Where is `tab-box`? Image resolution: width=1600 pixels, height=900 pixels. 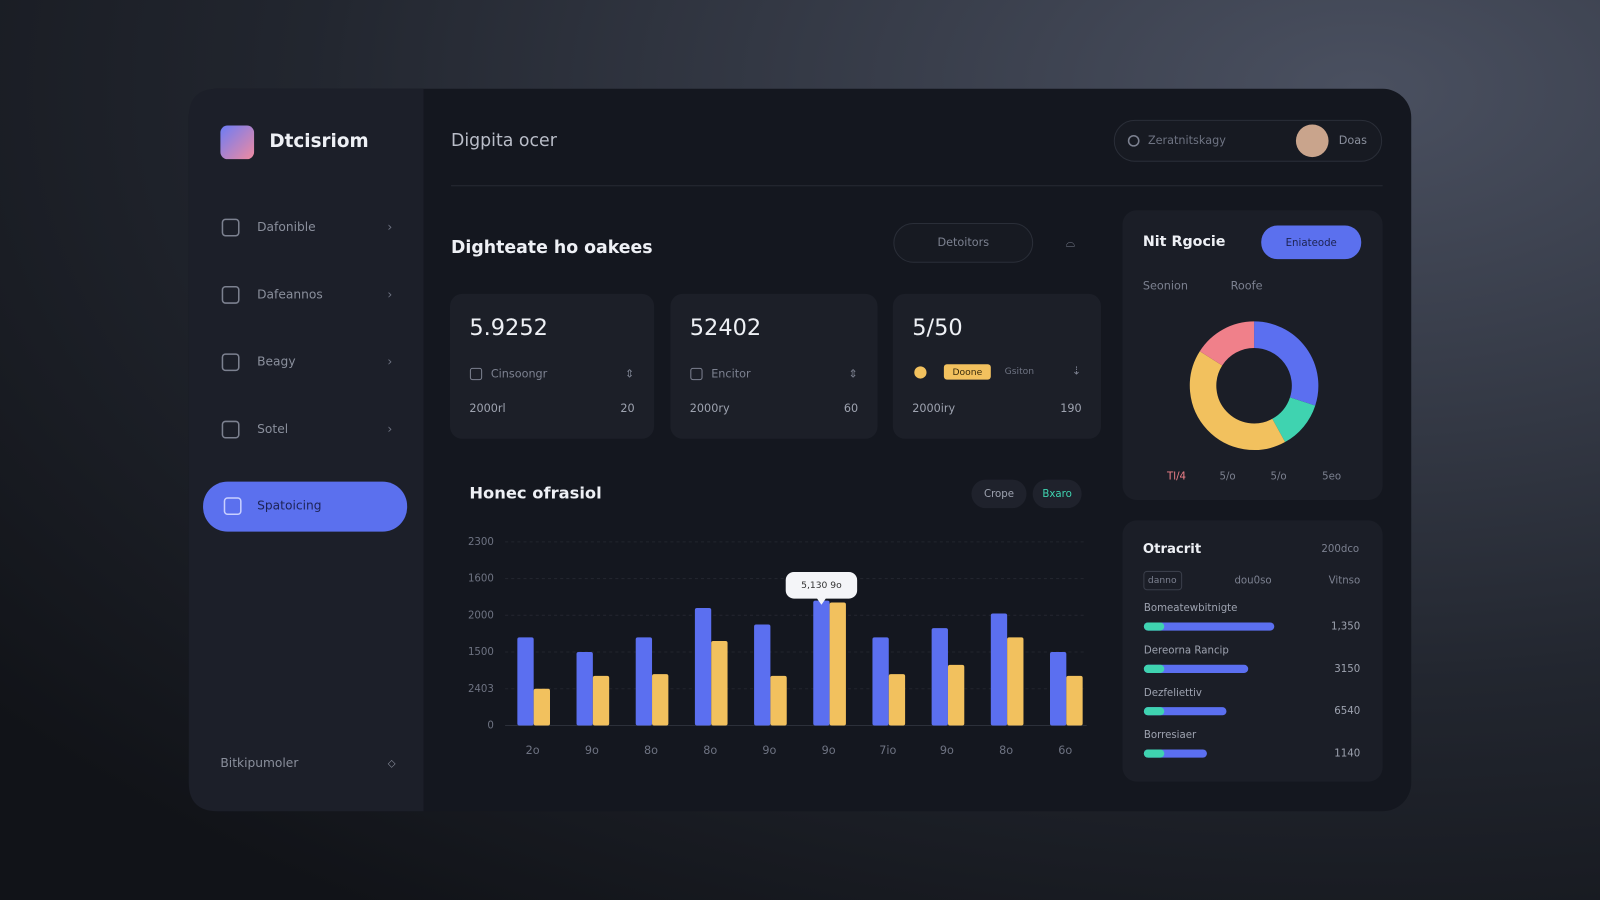
tab-box is located at coordinates (1163, 580).